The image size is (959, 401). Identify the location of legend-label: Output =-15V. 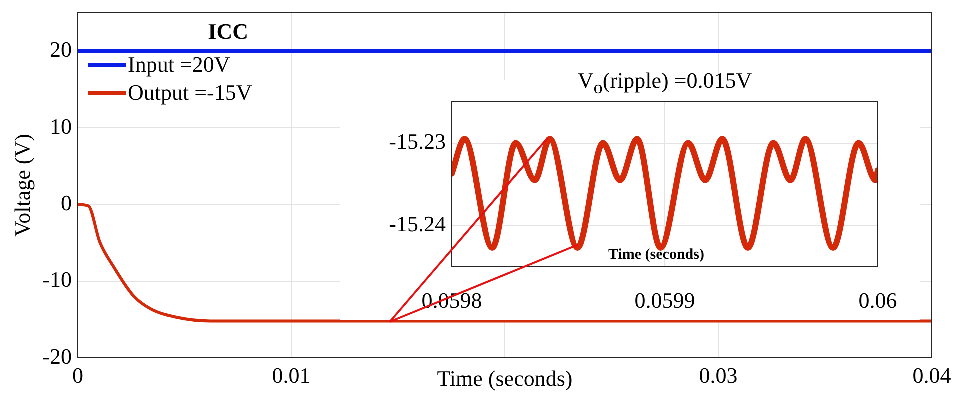
(190, 92).